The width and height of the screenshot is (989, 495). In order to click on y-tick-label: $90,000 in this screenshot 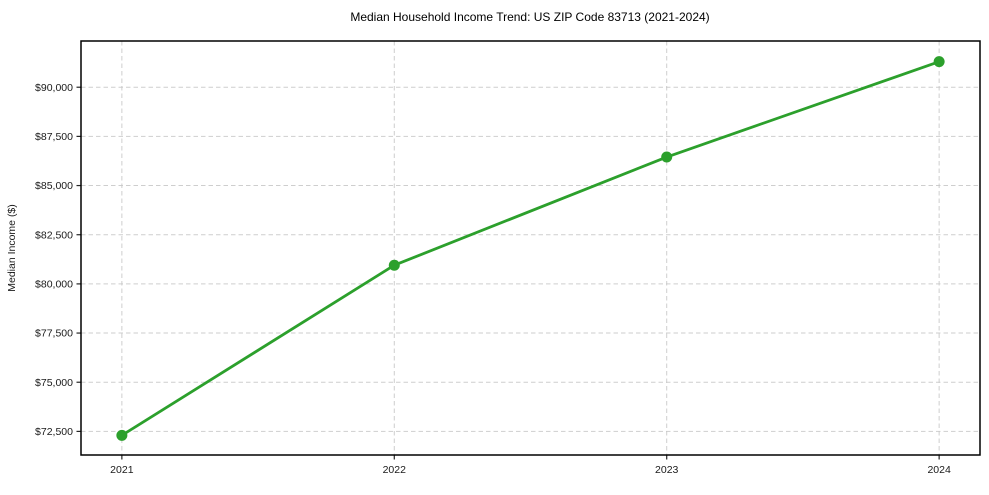, I will do `click(54, 88)`.